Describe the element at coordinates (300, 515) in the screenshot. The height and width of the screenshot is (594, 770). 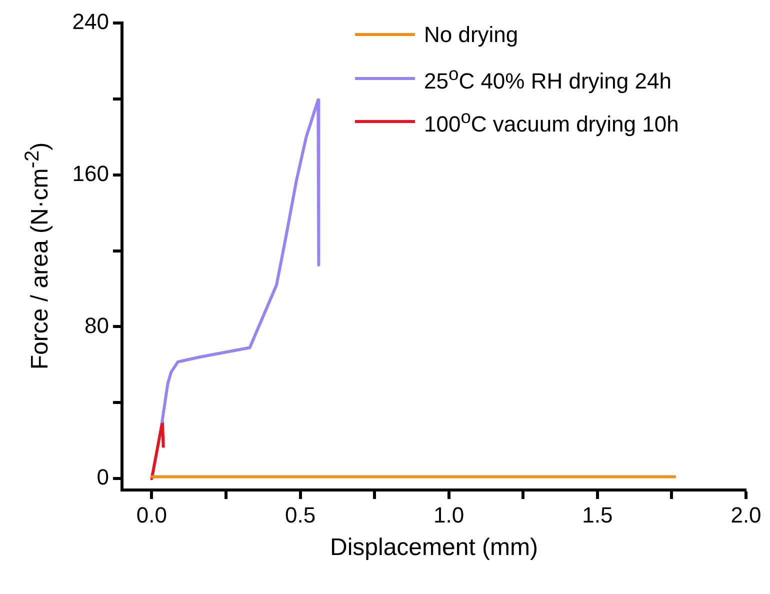
I see `x-tick-label: 0.5` at that location.